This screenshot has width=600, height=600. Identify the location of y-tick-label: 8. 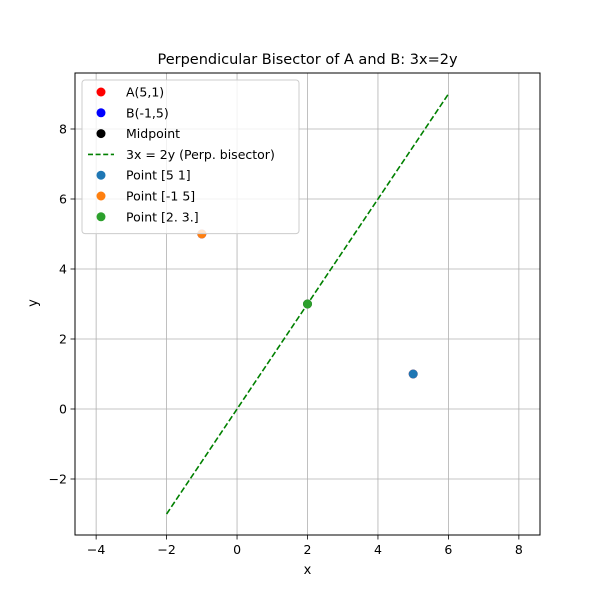
(63, 129).